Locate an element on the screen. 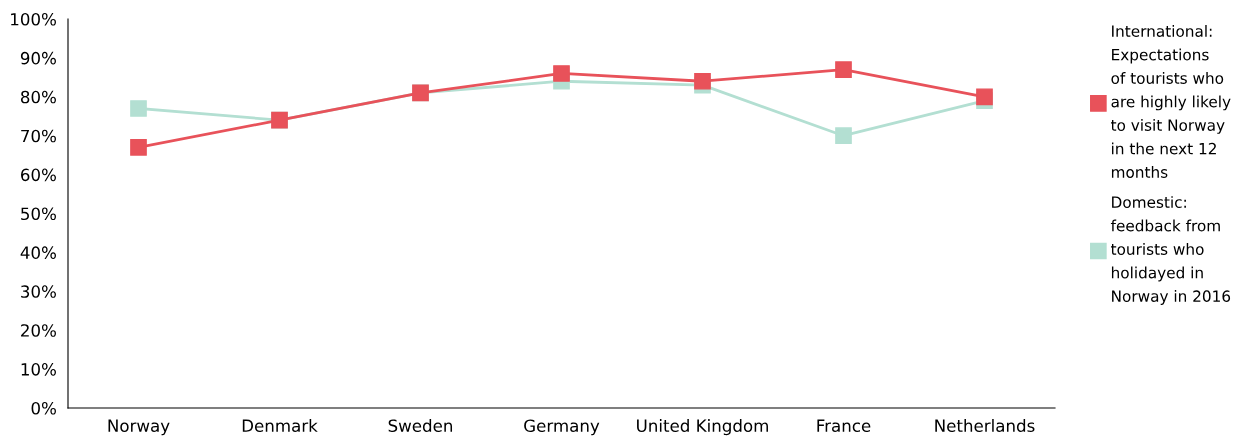 Image resolution: width=1243 pixels, height=445 pixels. x-tick-label: Sweden is located at coordinates (420, 426).